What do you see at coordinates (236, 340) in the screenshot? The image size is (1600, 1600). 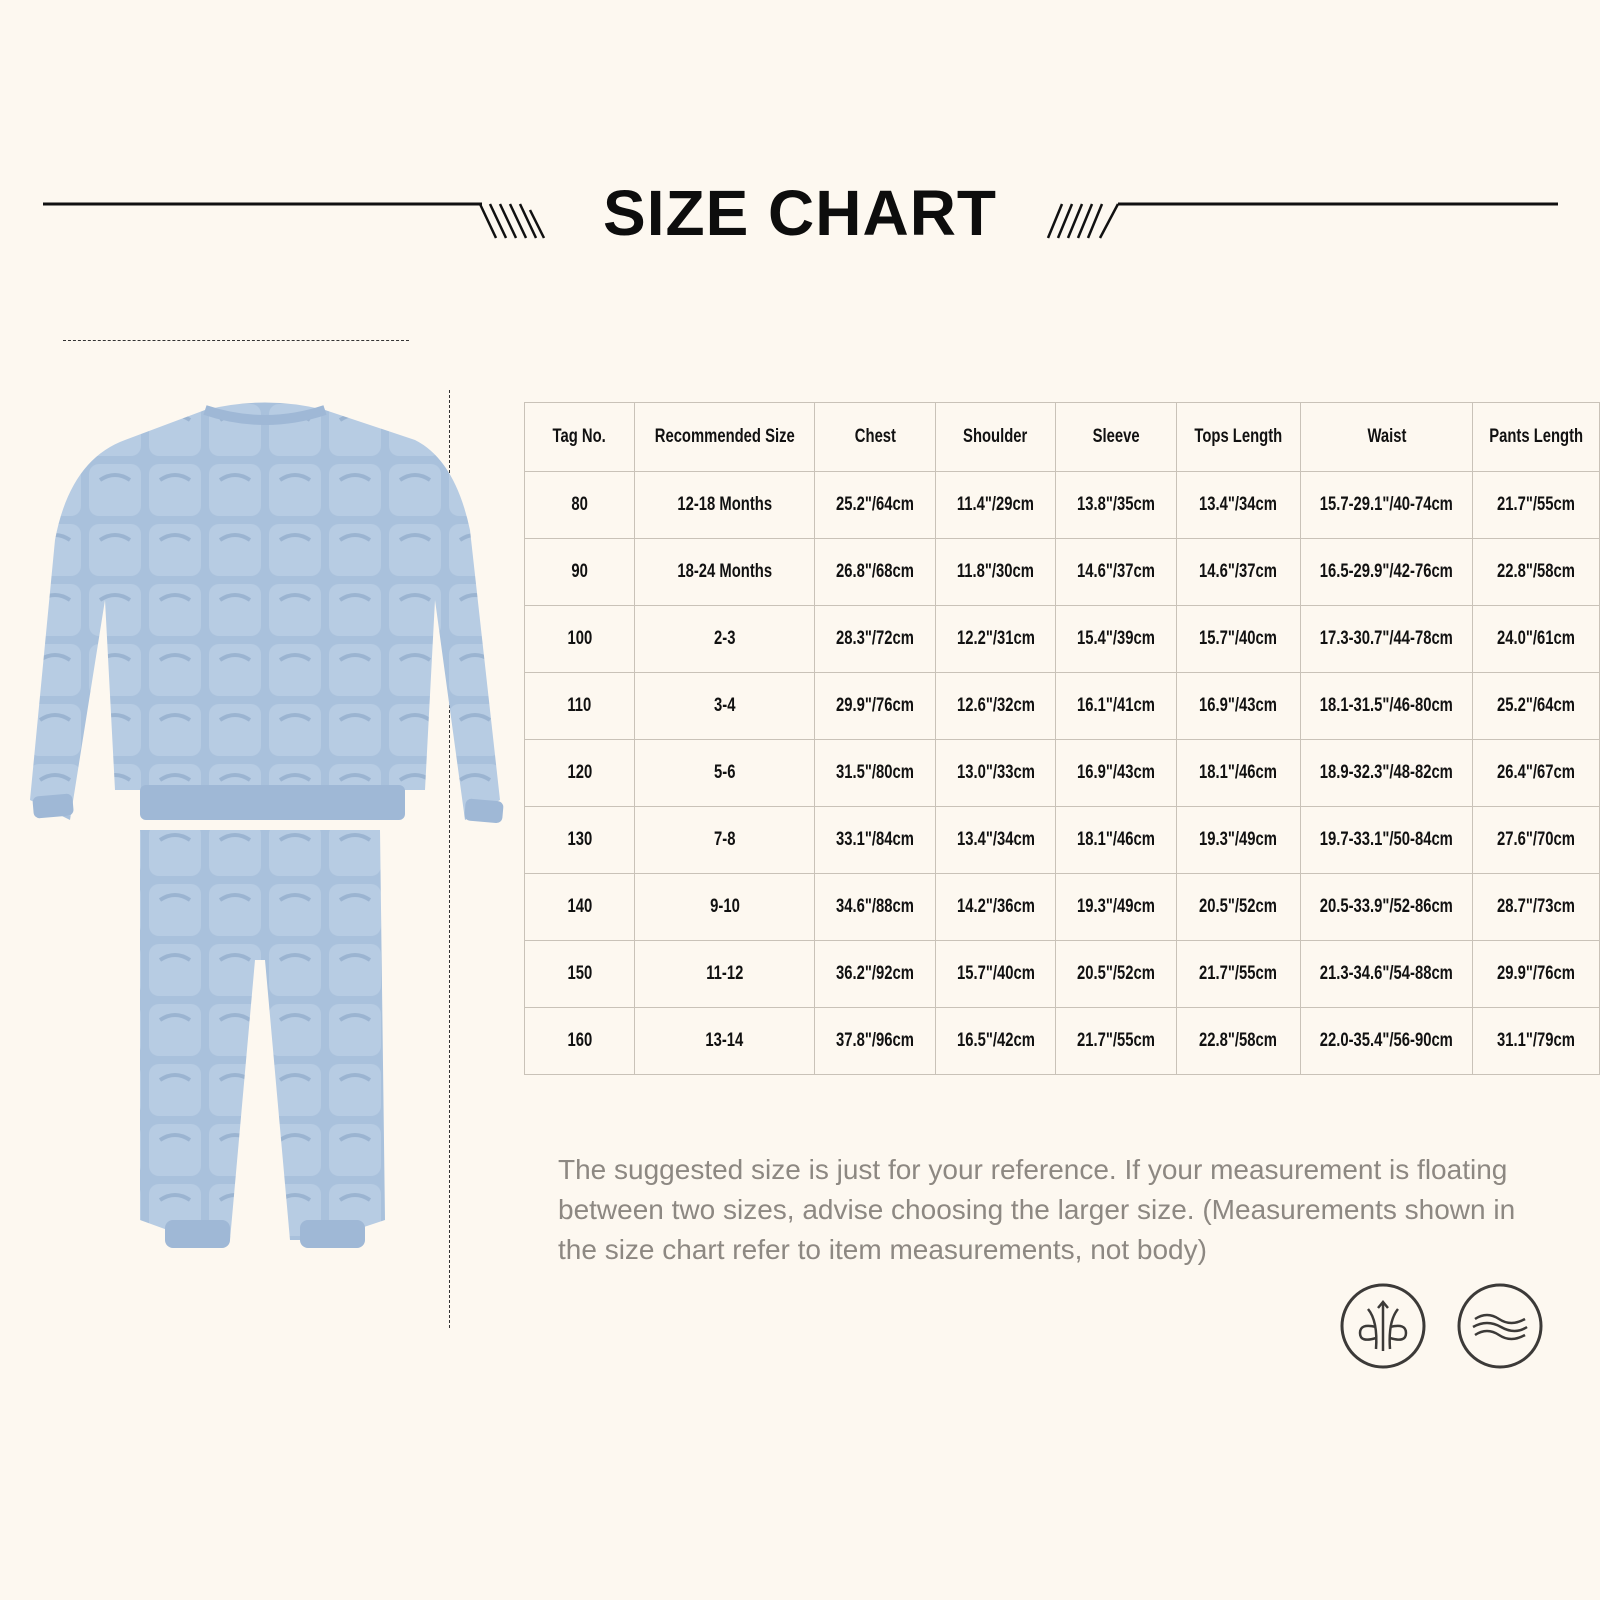 I see `dashed-divider` at bounding box center [236, 340].